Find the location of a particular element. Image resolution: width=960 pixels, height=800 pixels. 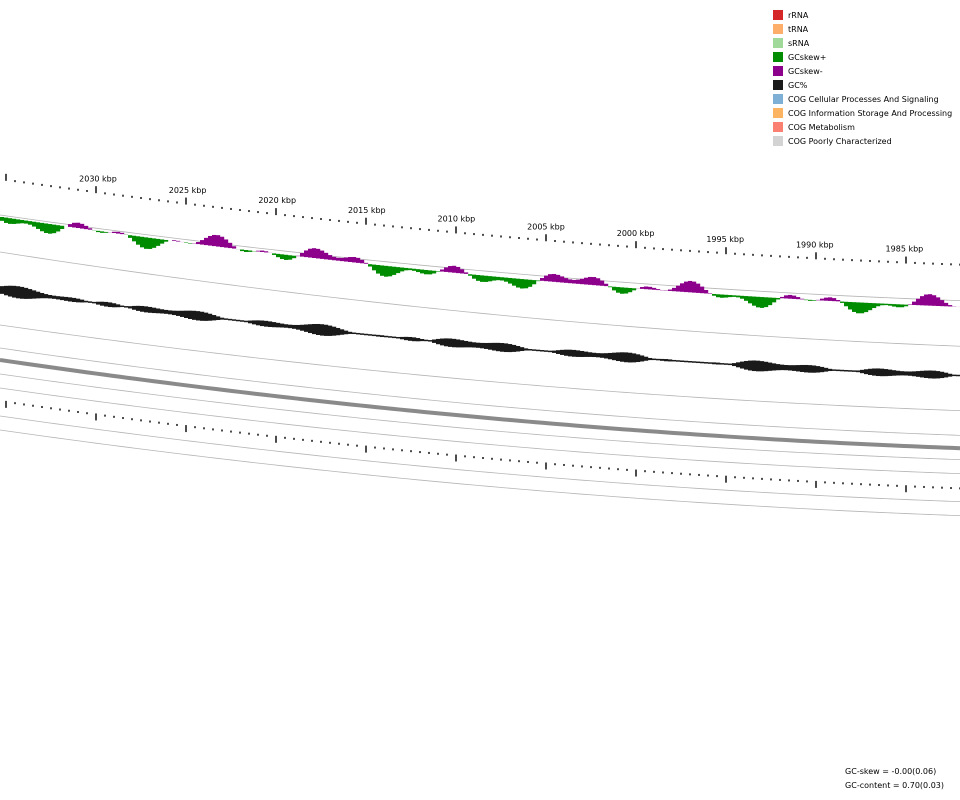

legend-item-gcskew-plus: GCskew+ is located at coordinates (862, 57).